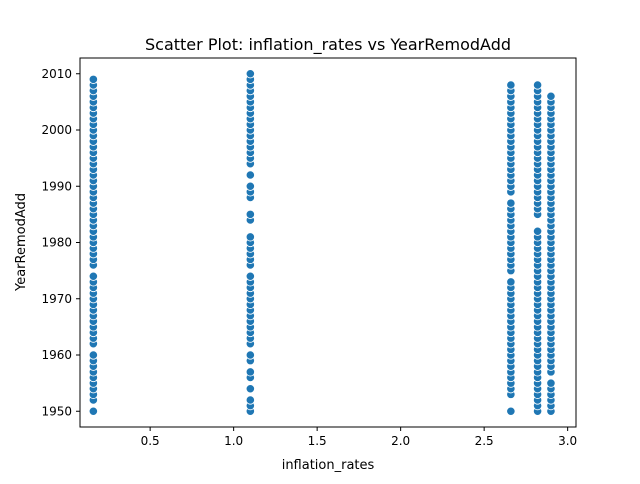  I want to click on x-tick-label: 0.5, so click(150, 441).